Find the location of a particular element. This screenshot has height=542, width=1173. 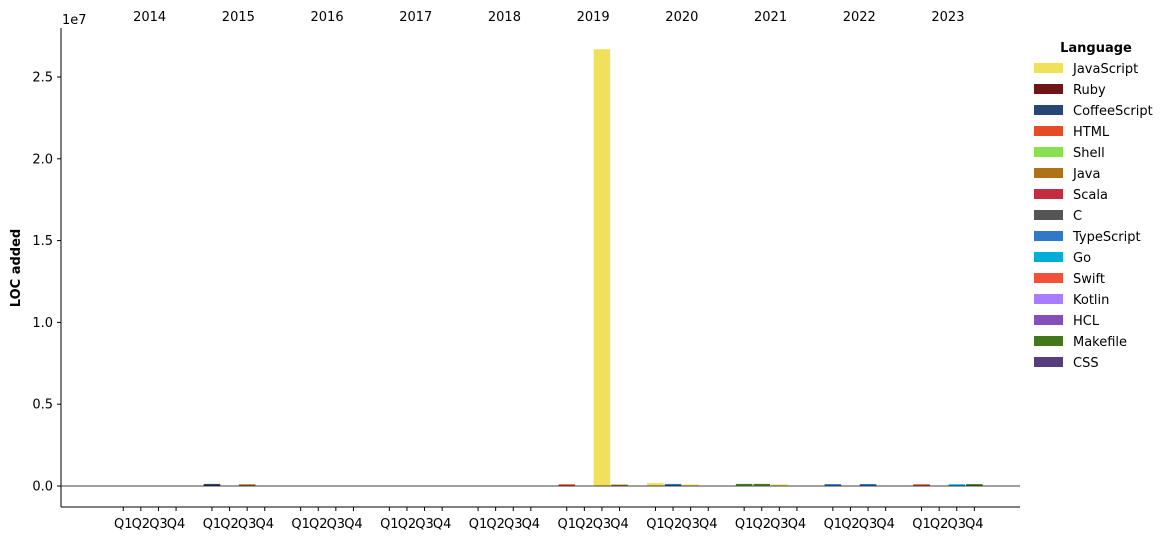

legend-swatch-kotlin is located at coordinates (1048, 299).